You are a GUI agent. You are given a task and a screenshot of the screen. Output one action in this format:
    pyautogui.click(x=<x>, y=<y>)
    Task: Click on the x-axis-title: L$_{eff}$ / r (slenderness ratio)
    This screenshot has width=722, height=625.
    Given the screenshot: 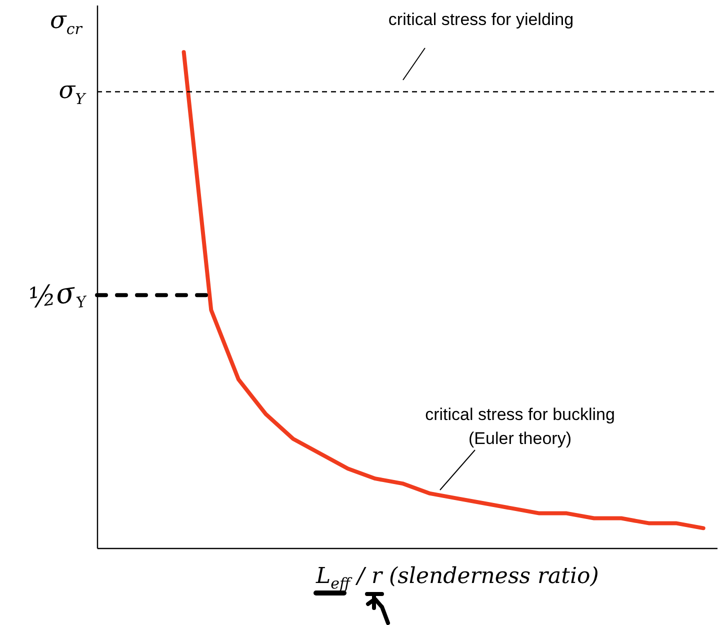 What is the action you would take?
    pyautogui.click(x=457, y=578)
    